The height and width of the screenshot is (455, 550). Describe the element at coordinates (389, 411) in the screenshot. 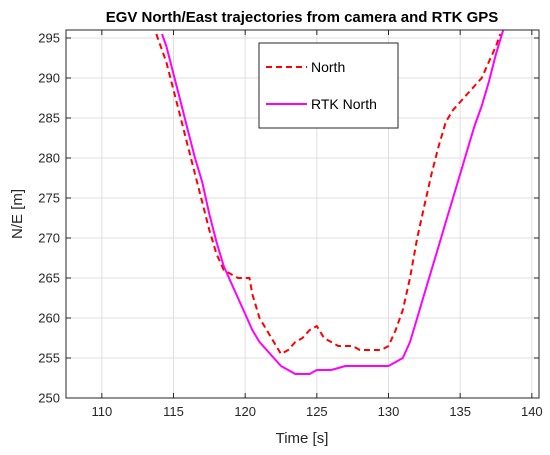

I see `x-tick-label: 130` at that location.